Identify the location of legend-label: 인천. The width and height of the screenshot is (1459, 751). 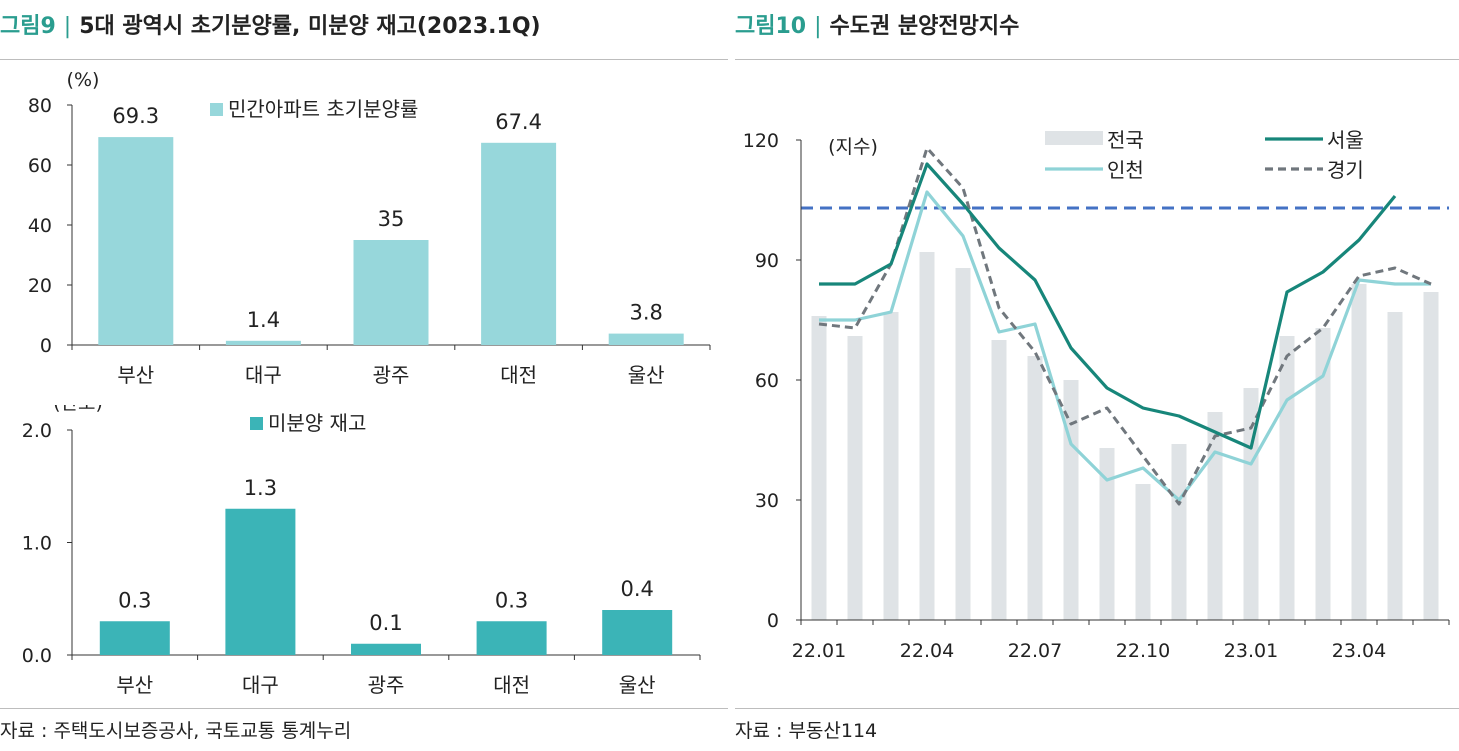
(1125, 170).